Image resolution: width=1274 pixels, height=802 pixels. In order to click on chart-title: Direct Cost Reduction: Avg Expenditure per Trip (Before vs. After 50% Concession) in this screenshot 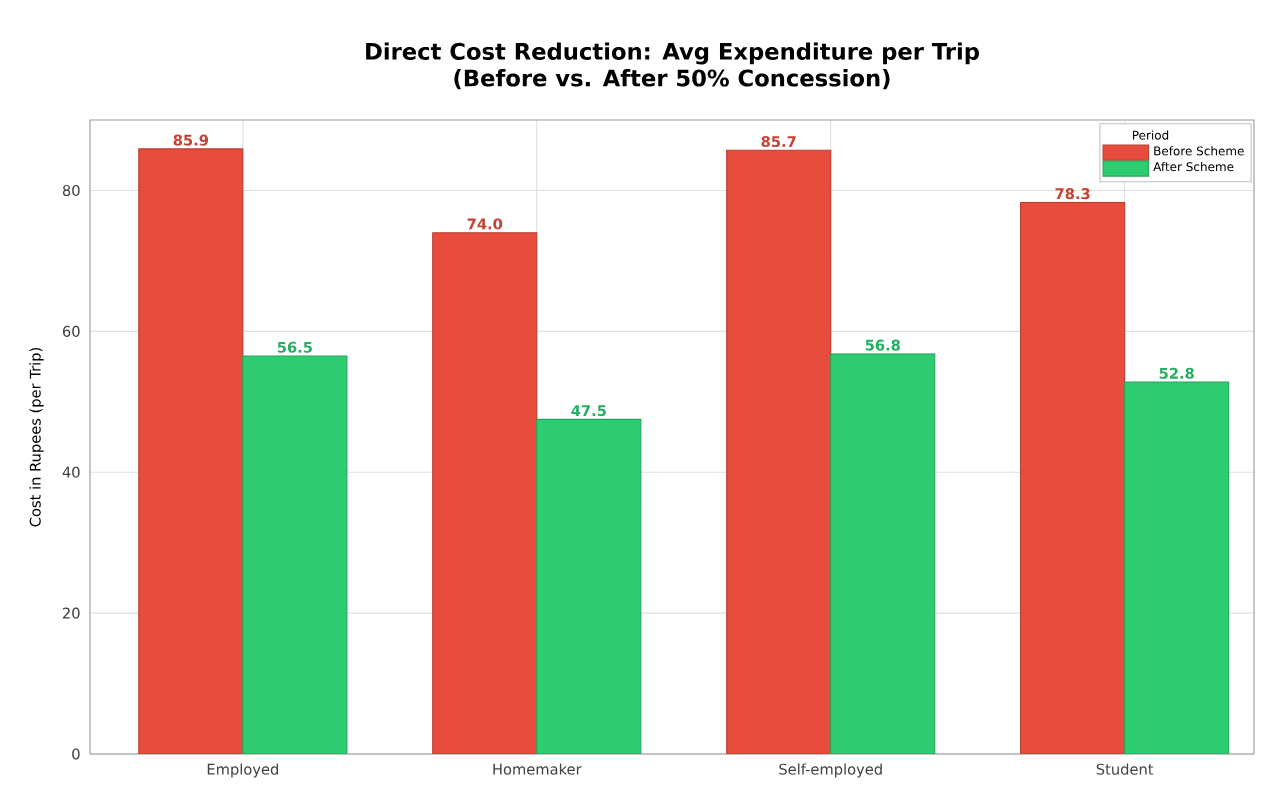, I will do `click(672, 66)`.